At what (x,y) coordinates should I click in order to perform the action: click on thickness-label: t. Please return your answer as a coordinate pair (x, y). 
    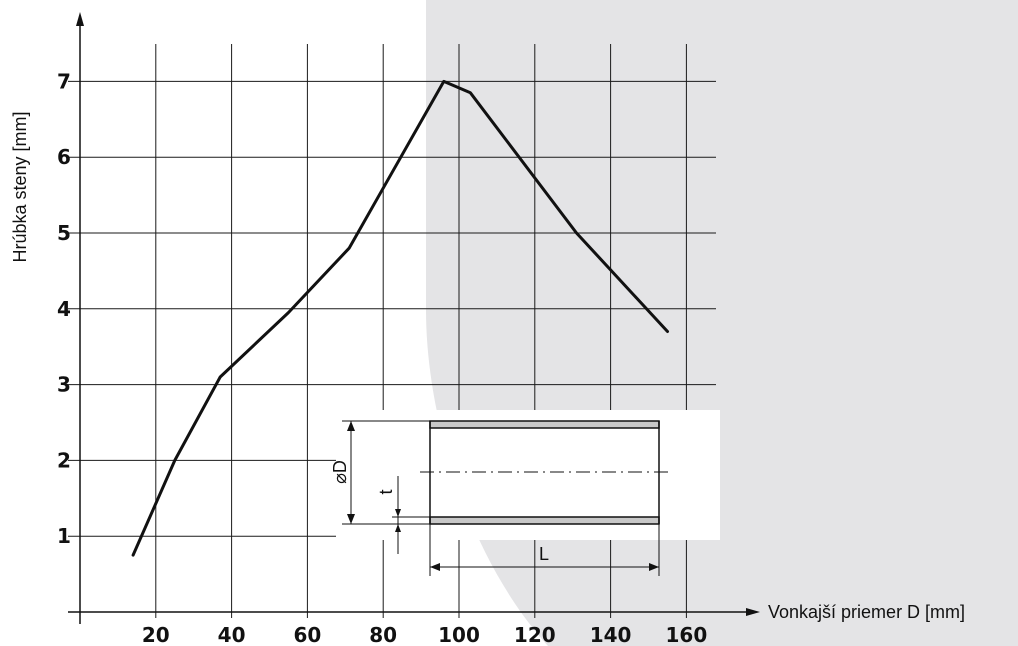
    Looking at the image, I should click on (386, 491).